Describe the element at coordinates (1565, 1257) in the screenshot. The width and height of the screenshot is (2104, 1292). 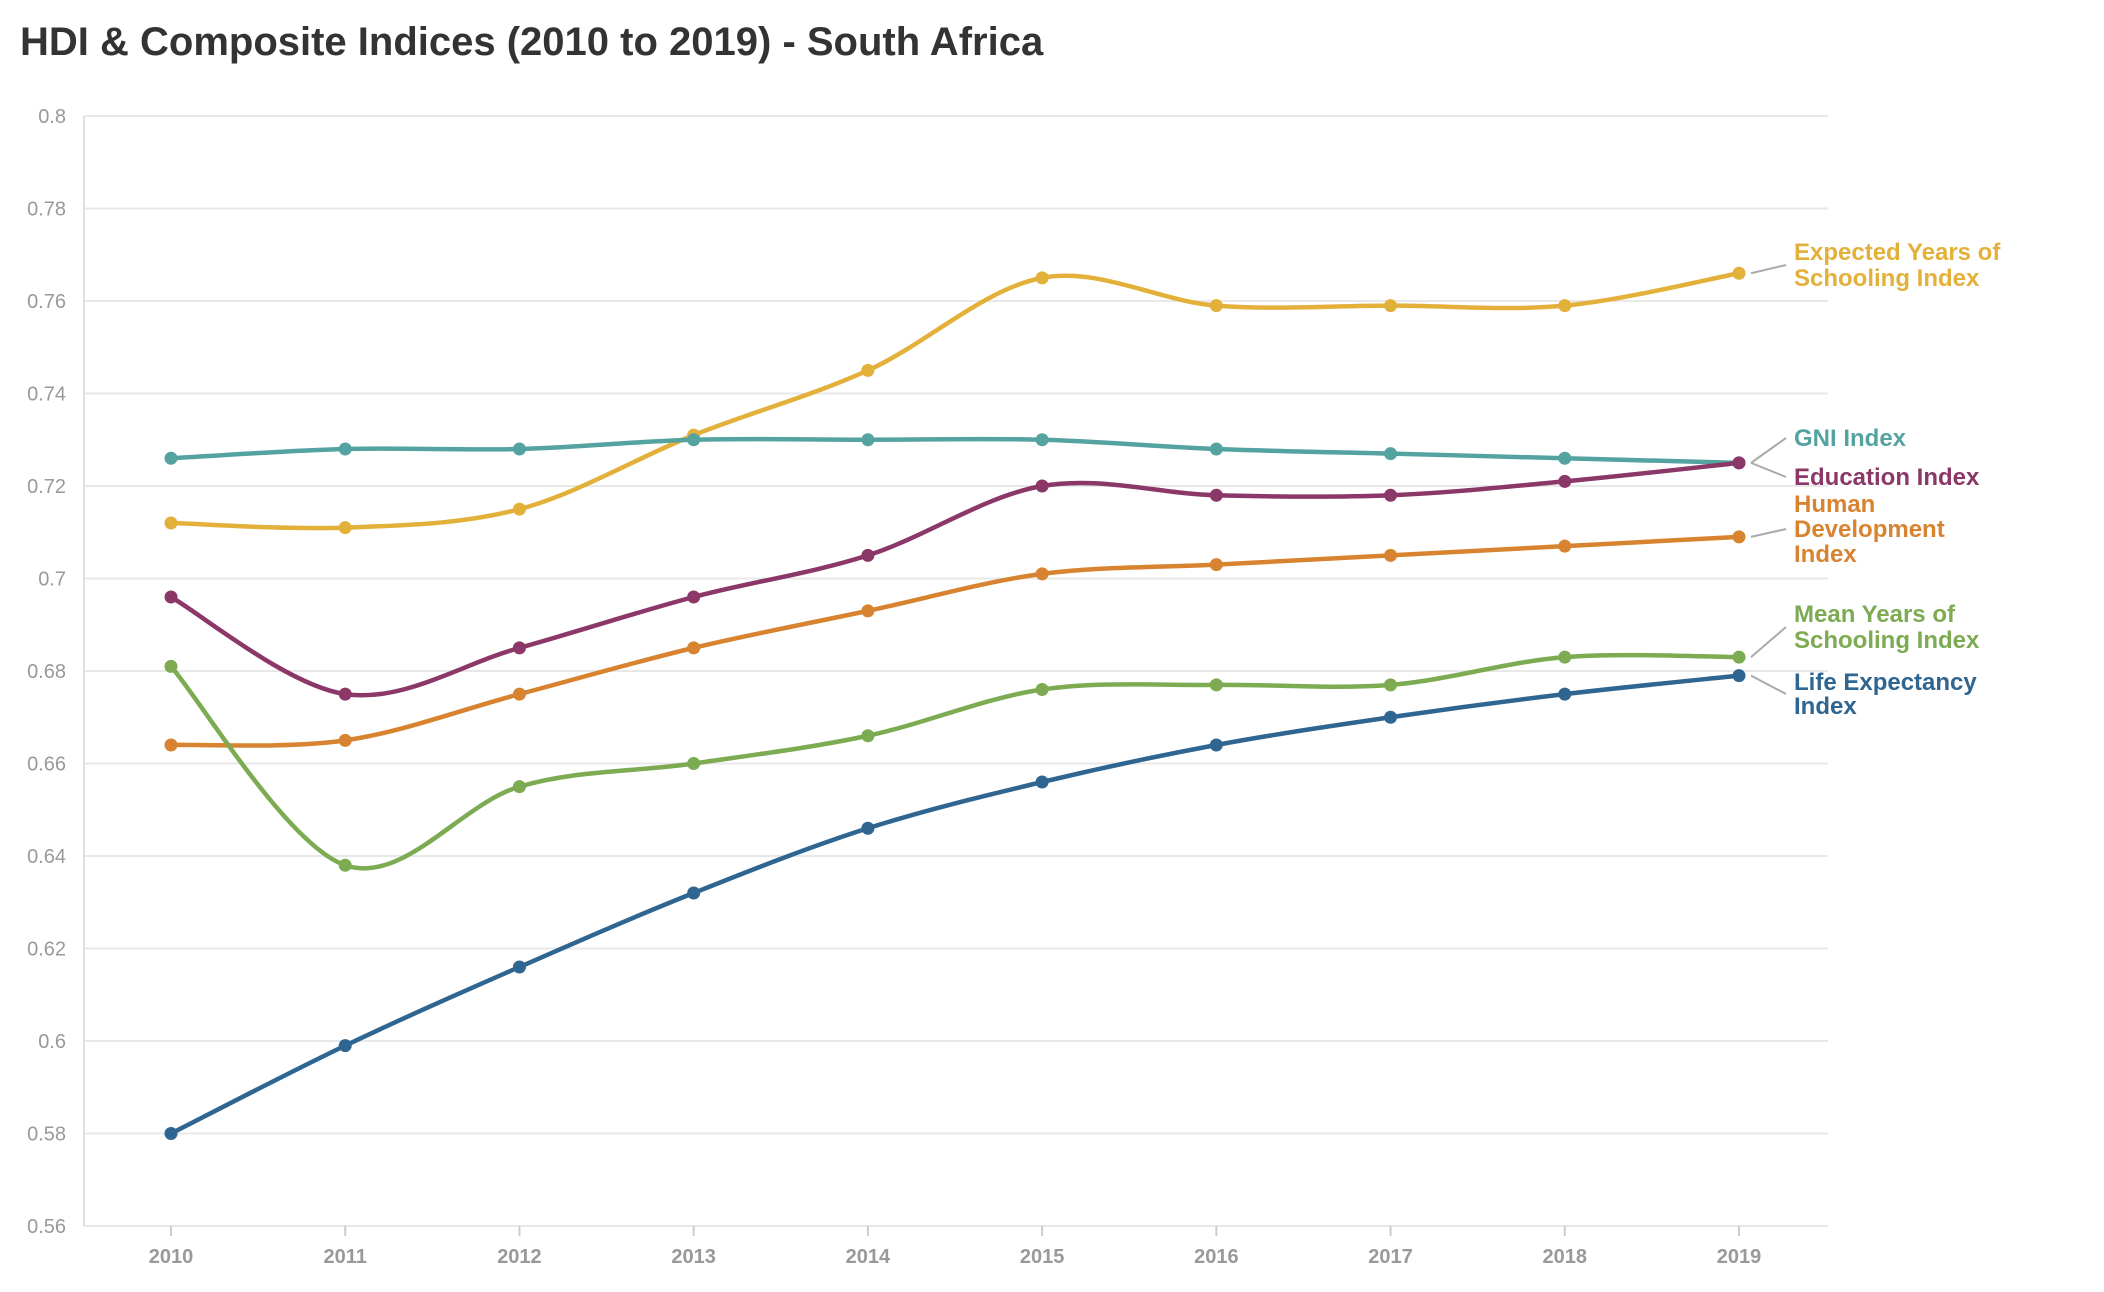
I see `x-tick-label: 2018` at that location.